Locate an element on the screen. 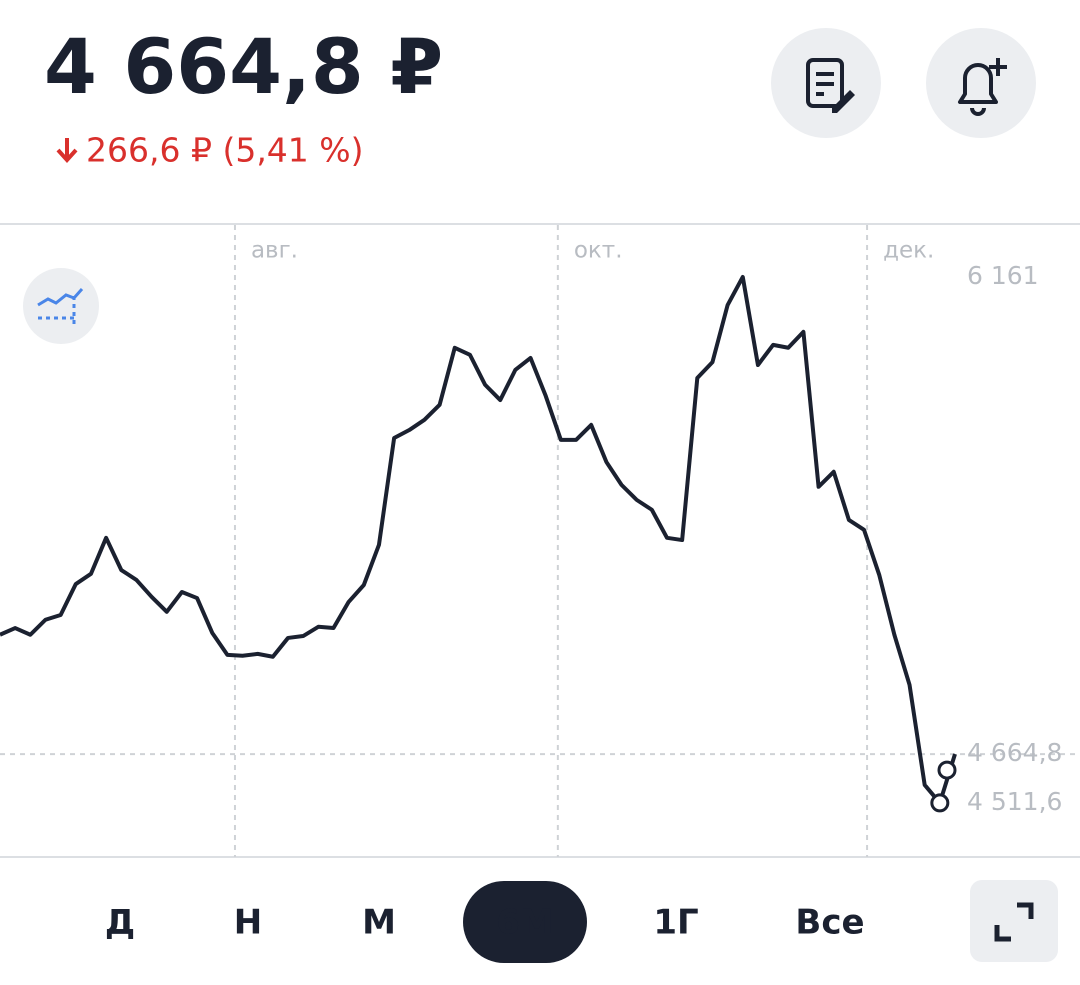  price-change: 266,6 ₽ (5,41 %) is located at coordinates (225, 150).